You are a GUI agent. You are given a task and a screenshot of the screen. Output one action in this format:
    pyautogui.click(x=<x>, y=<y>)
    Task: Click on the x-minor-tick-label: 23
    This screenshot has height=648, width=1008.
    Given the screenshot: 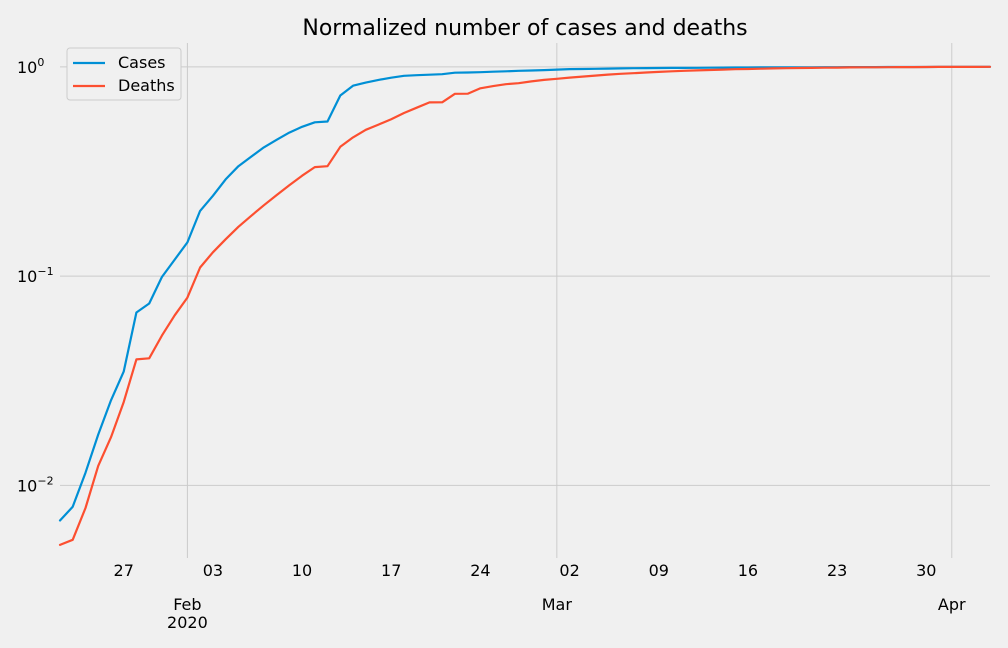 What is the action you would take?
    pyautogui.click(x=837, y=570)
    